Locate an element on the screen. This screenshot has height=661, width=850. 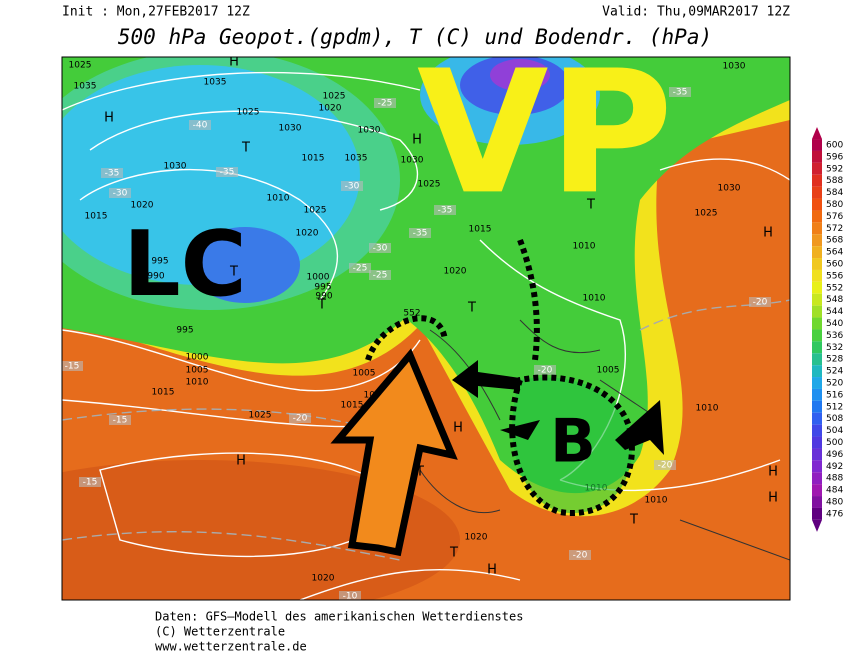
isotherm-label: -35 is located at coordinates (445, 211).